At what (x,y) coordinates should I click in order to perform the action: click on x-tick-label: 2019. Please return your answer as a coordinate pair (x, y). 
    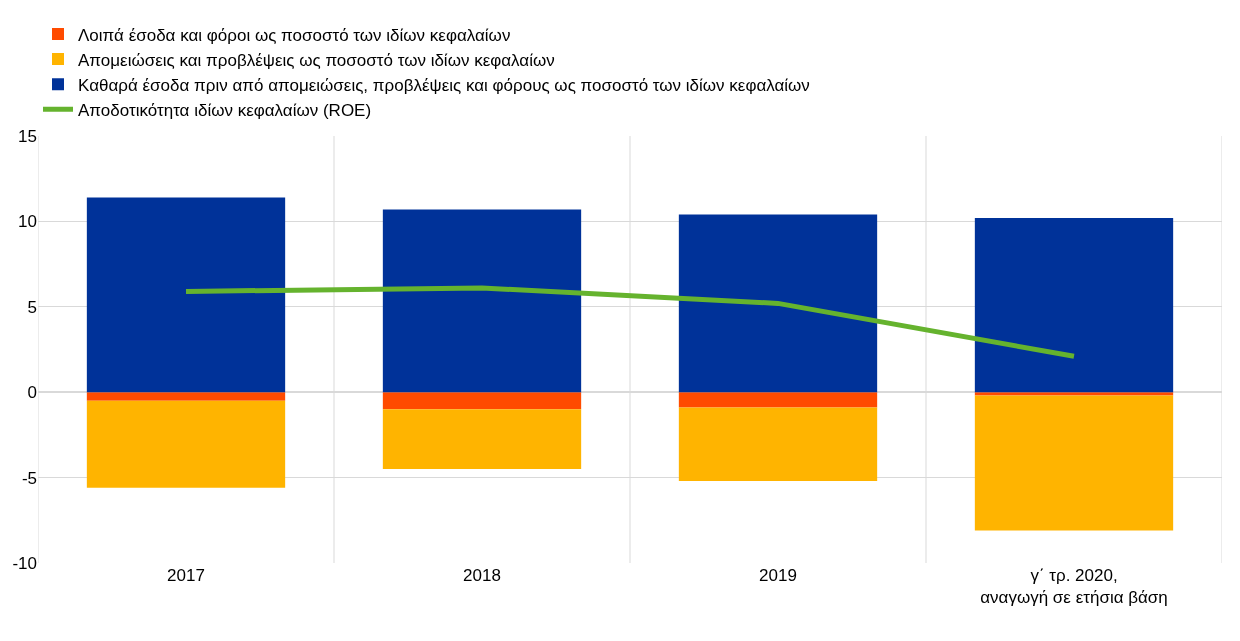
    Looking at the image, I should click on (778, 575).